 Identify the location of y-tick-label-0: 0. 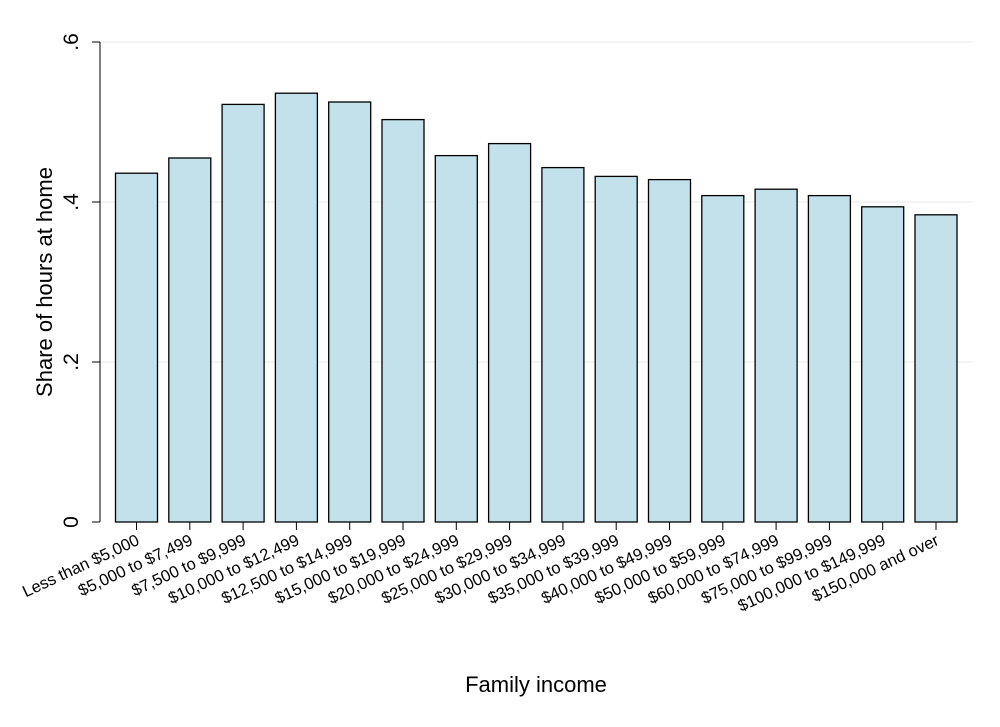
(71, 522).